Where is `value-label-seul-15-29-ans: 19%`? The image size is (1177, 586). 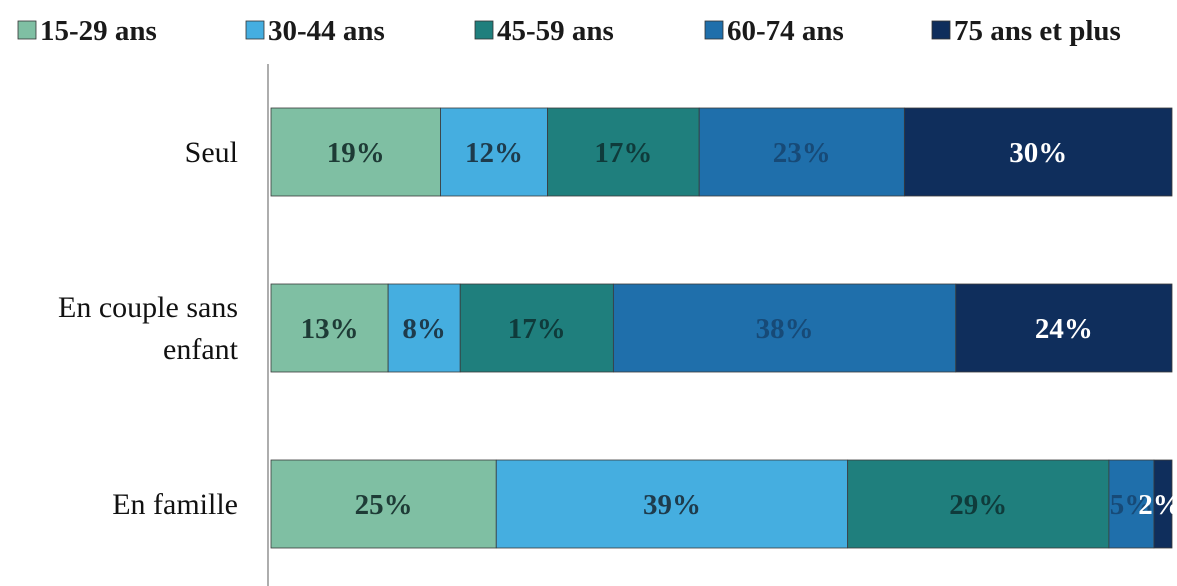 value-label-seul-15-29-ans: 19% is located at coordinates (356, 153).